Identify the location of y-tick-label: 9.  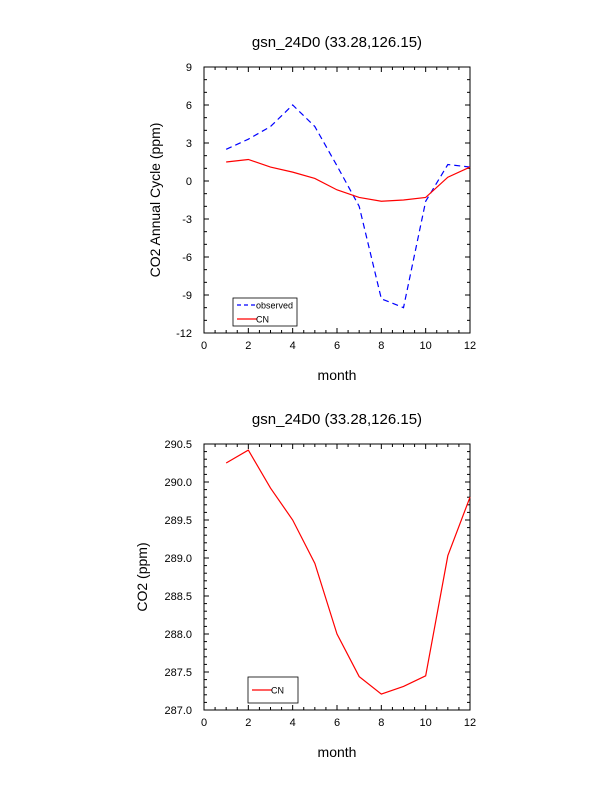
(189, 68).